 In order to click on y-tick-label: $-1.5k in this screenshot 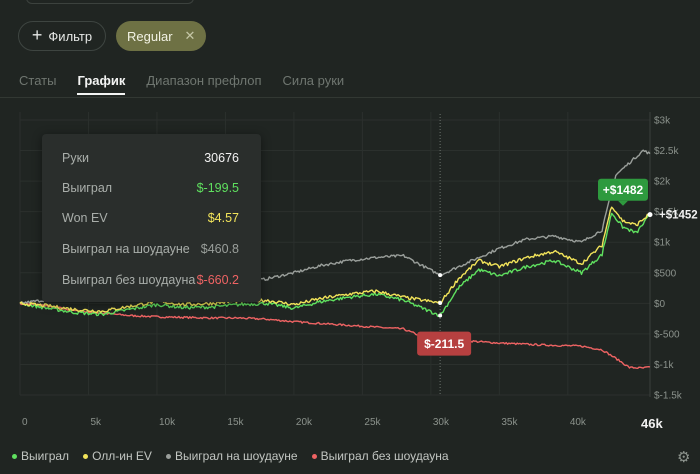, I will do `click(668, 396)`.